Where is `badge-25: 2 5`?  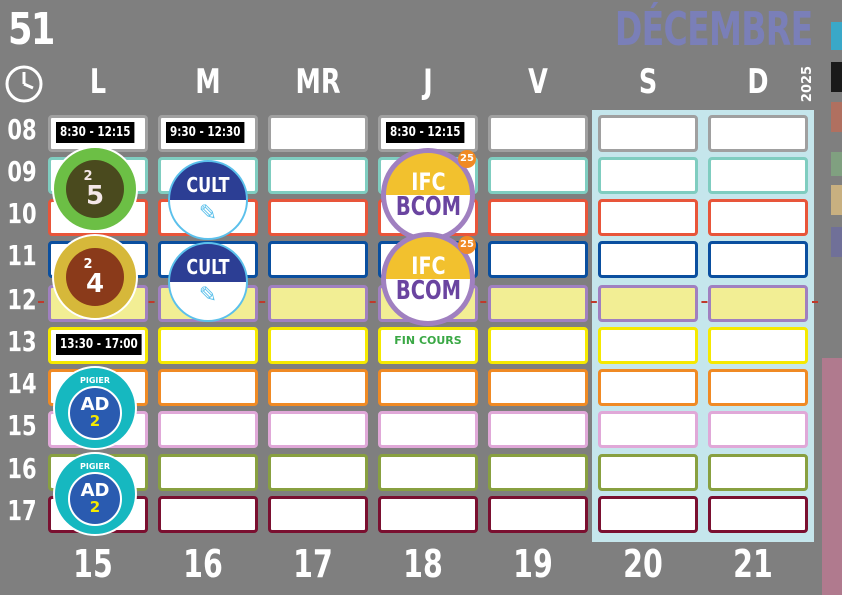
badge-25: 2 5 is located at coordinates (95, 189).